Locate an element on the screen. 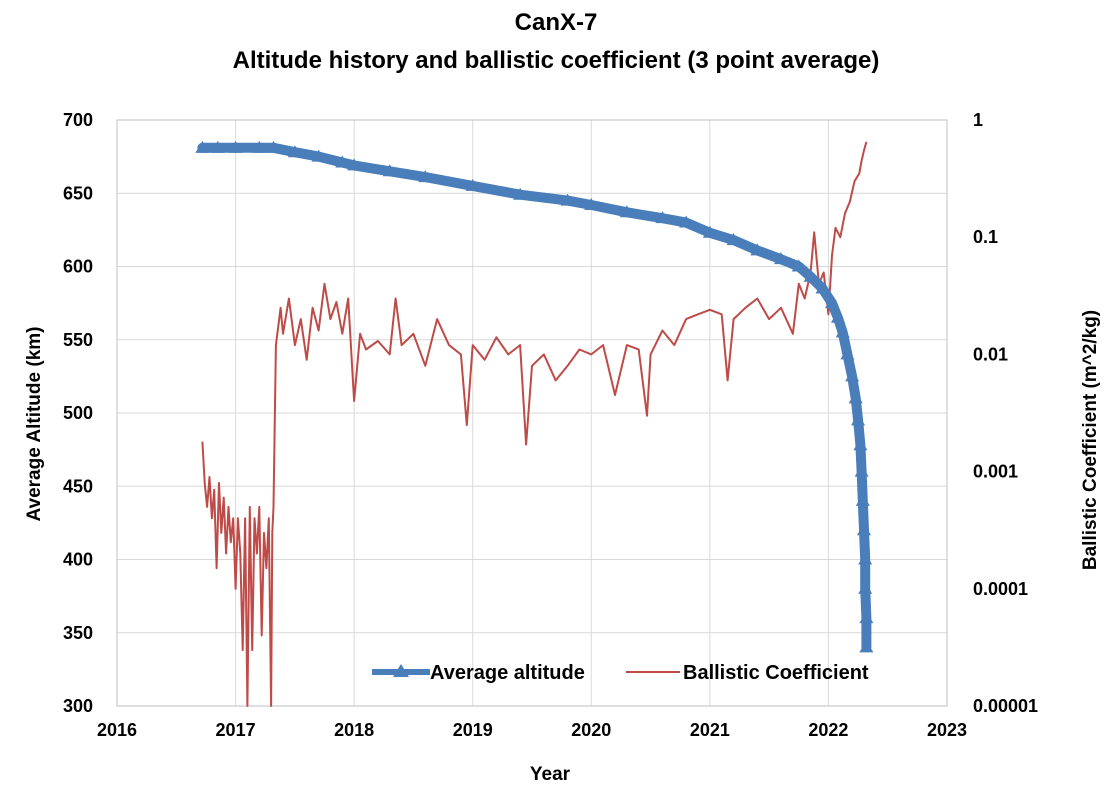 The height and width of the screenshot is (792, 1112). x-axis-title: Year is located at coordinates (550, 774).